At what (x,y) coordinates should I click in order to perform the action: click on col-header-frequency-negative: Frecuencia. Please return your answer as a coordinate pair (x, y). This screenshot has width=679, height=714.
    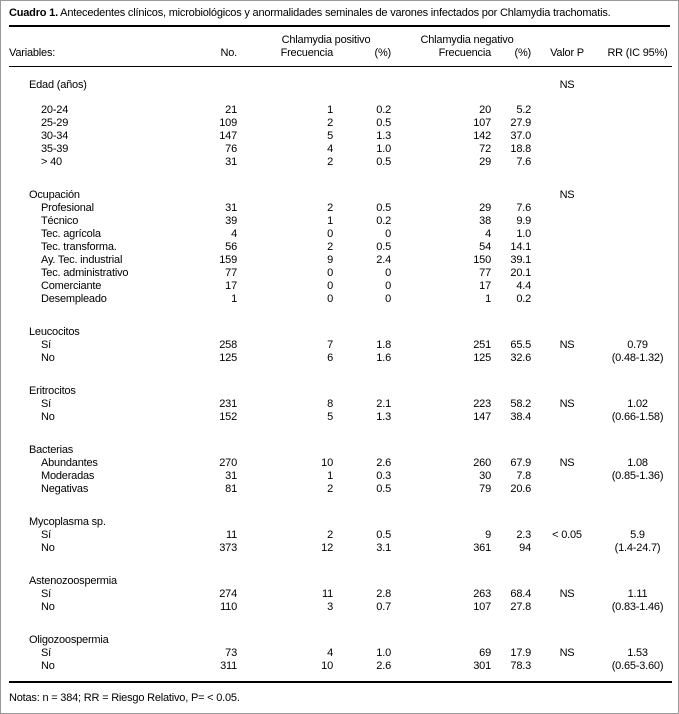
    Looking at the image, I should click on (441, 57).